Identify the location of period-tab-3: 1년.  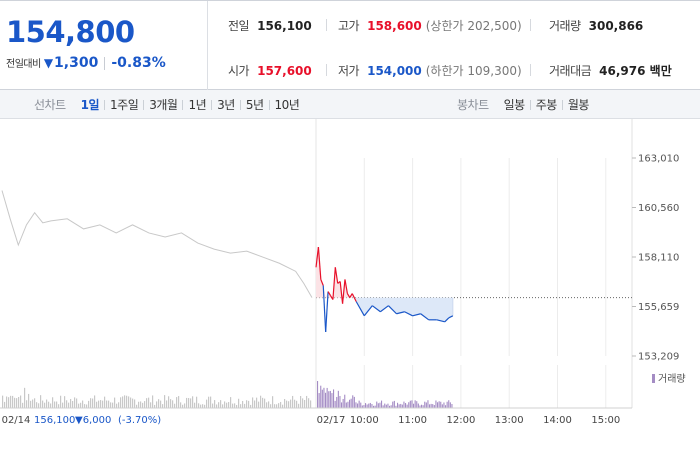
(197, 105).